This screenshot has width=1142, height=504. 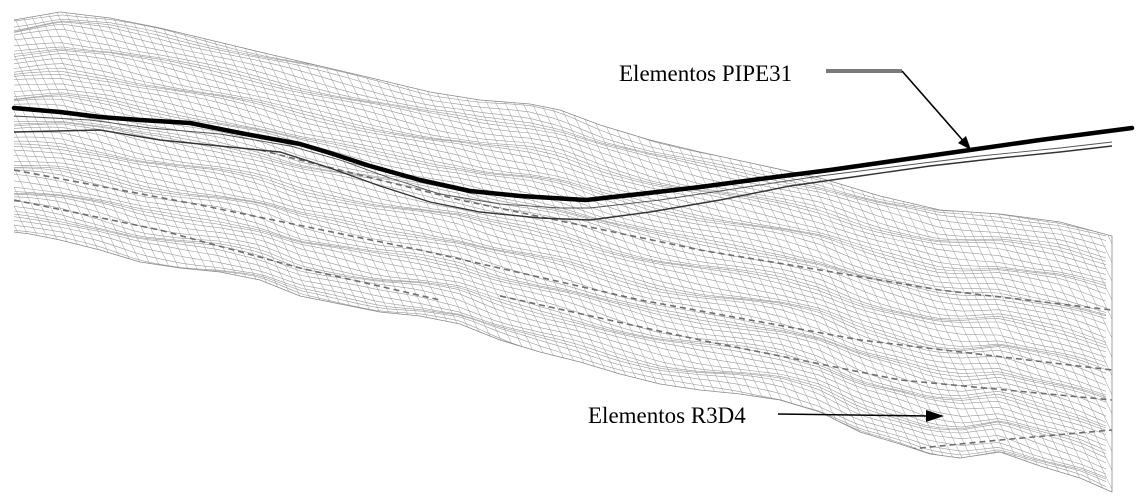 What do you see at coordinates (964, 143) in the screenshot?
I see `pipe-label-arrowhead` at bounding box center [964, 143].